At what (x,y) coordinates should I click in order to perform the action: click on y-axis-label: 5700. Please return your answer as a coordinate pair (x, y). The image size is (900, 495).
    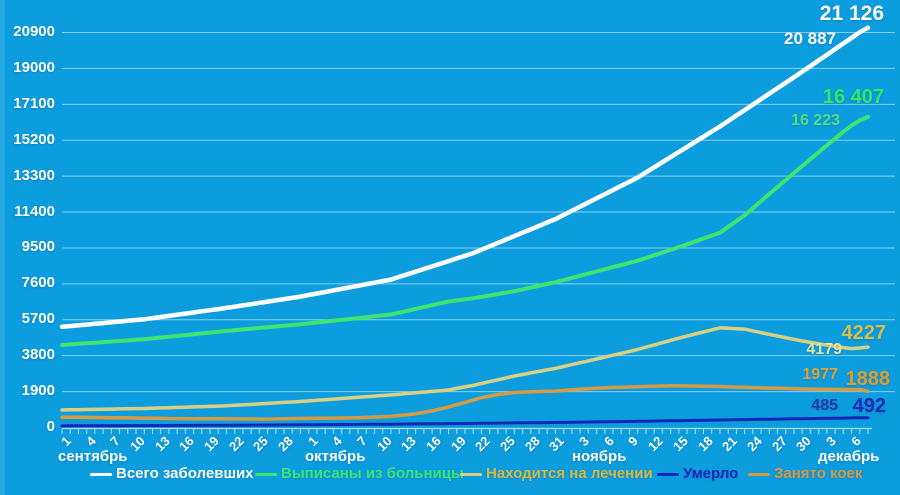
    Looking at the image, I should click on (38, 319).